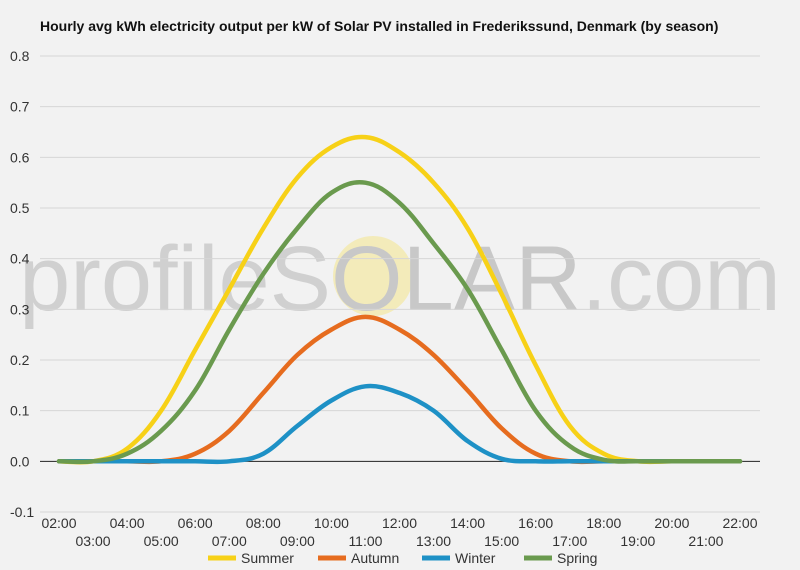  I want to click on x-tick-label: 16:00, so click(535, 523).